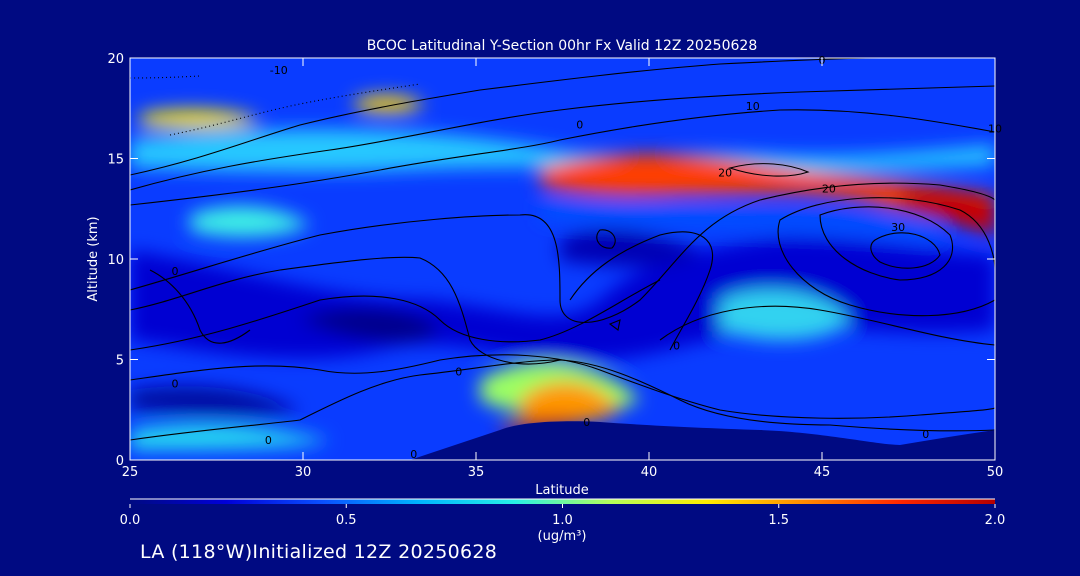  I want to click on colorbar-tick-label: 0.5, so click(346, 520).